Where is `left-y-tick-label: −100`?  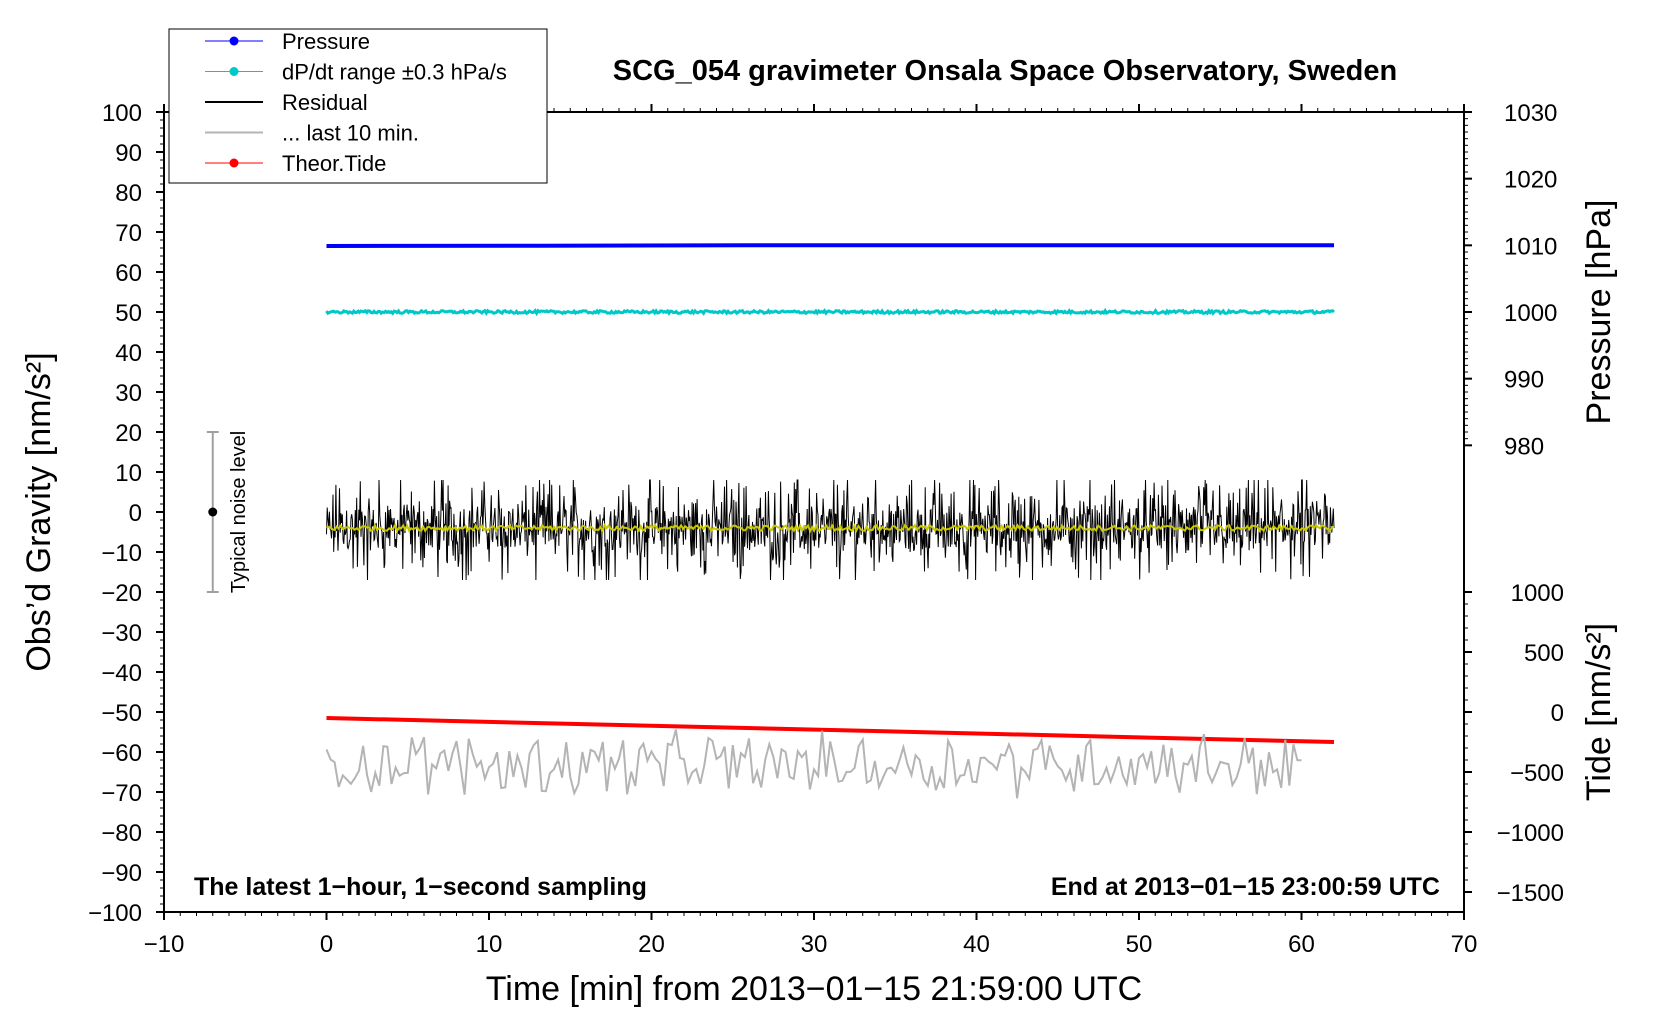 left-y-tick-label: −100 is located at coordinates (115, 913).